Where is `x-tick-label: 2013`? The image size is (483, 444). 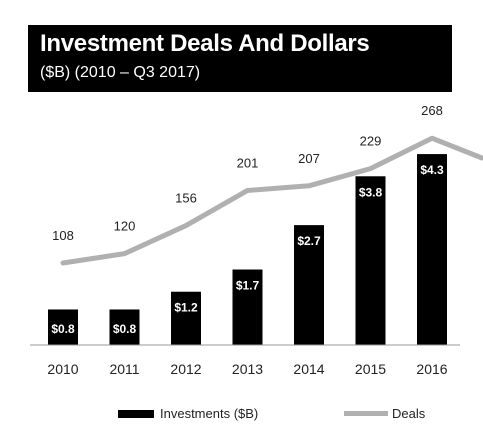 x-tick-label: 2013 is located at coordinates (247, 369).